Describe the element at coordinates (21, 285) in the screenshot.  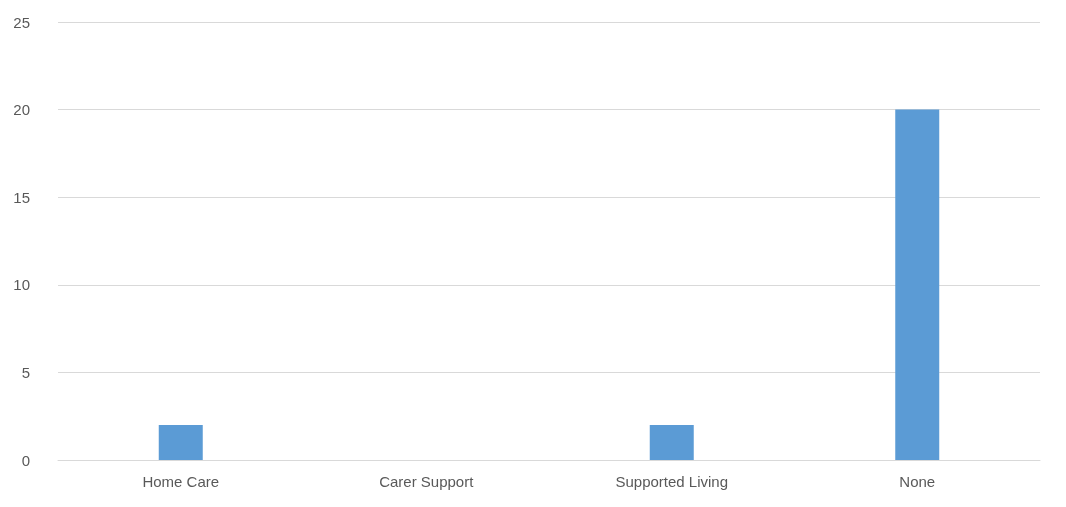
I see `y-tick-label: 10` at that location.